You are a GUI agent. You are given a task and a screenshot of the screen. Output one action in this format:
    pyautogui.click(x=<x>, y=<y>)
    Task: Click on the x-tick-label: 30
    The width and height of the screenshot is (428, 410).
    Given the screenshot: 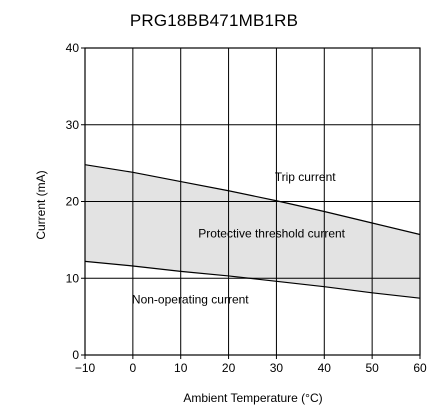 What is the action you would take?
    pyautogui.click(x=277, y=368)
    